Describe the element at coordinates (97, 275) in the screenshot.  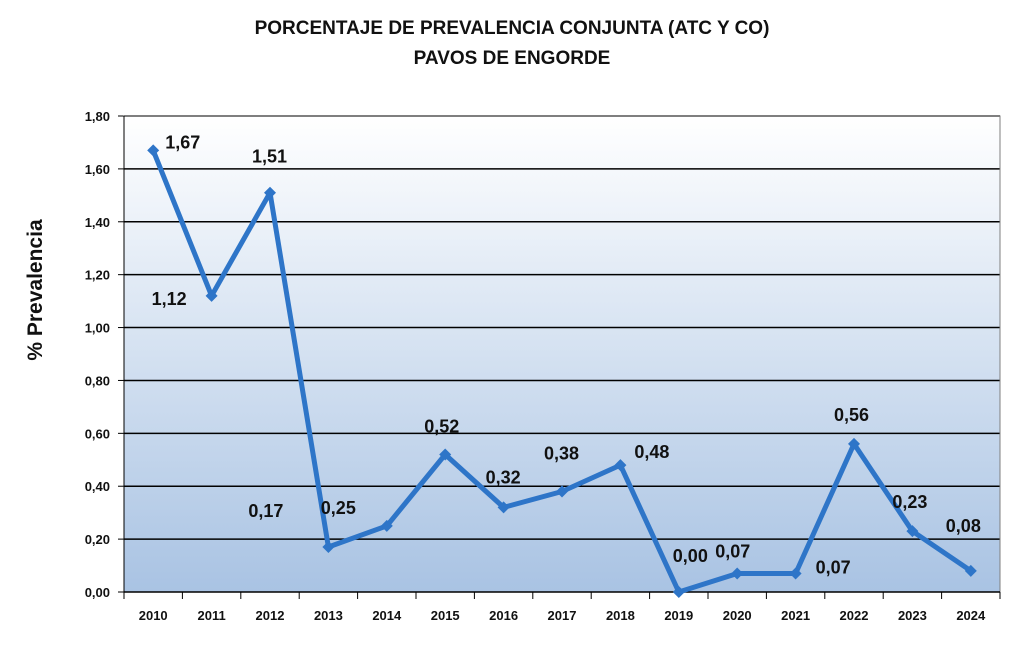
I see `y-tick-label: 1,20` at that location.